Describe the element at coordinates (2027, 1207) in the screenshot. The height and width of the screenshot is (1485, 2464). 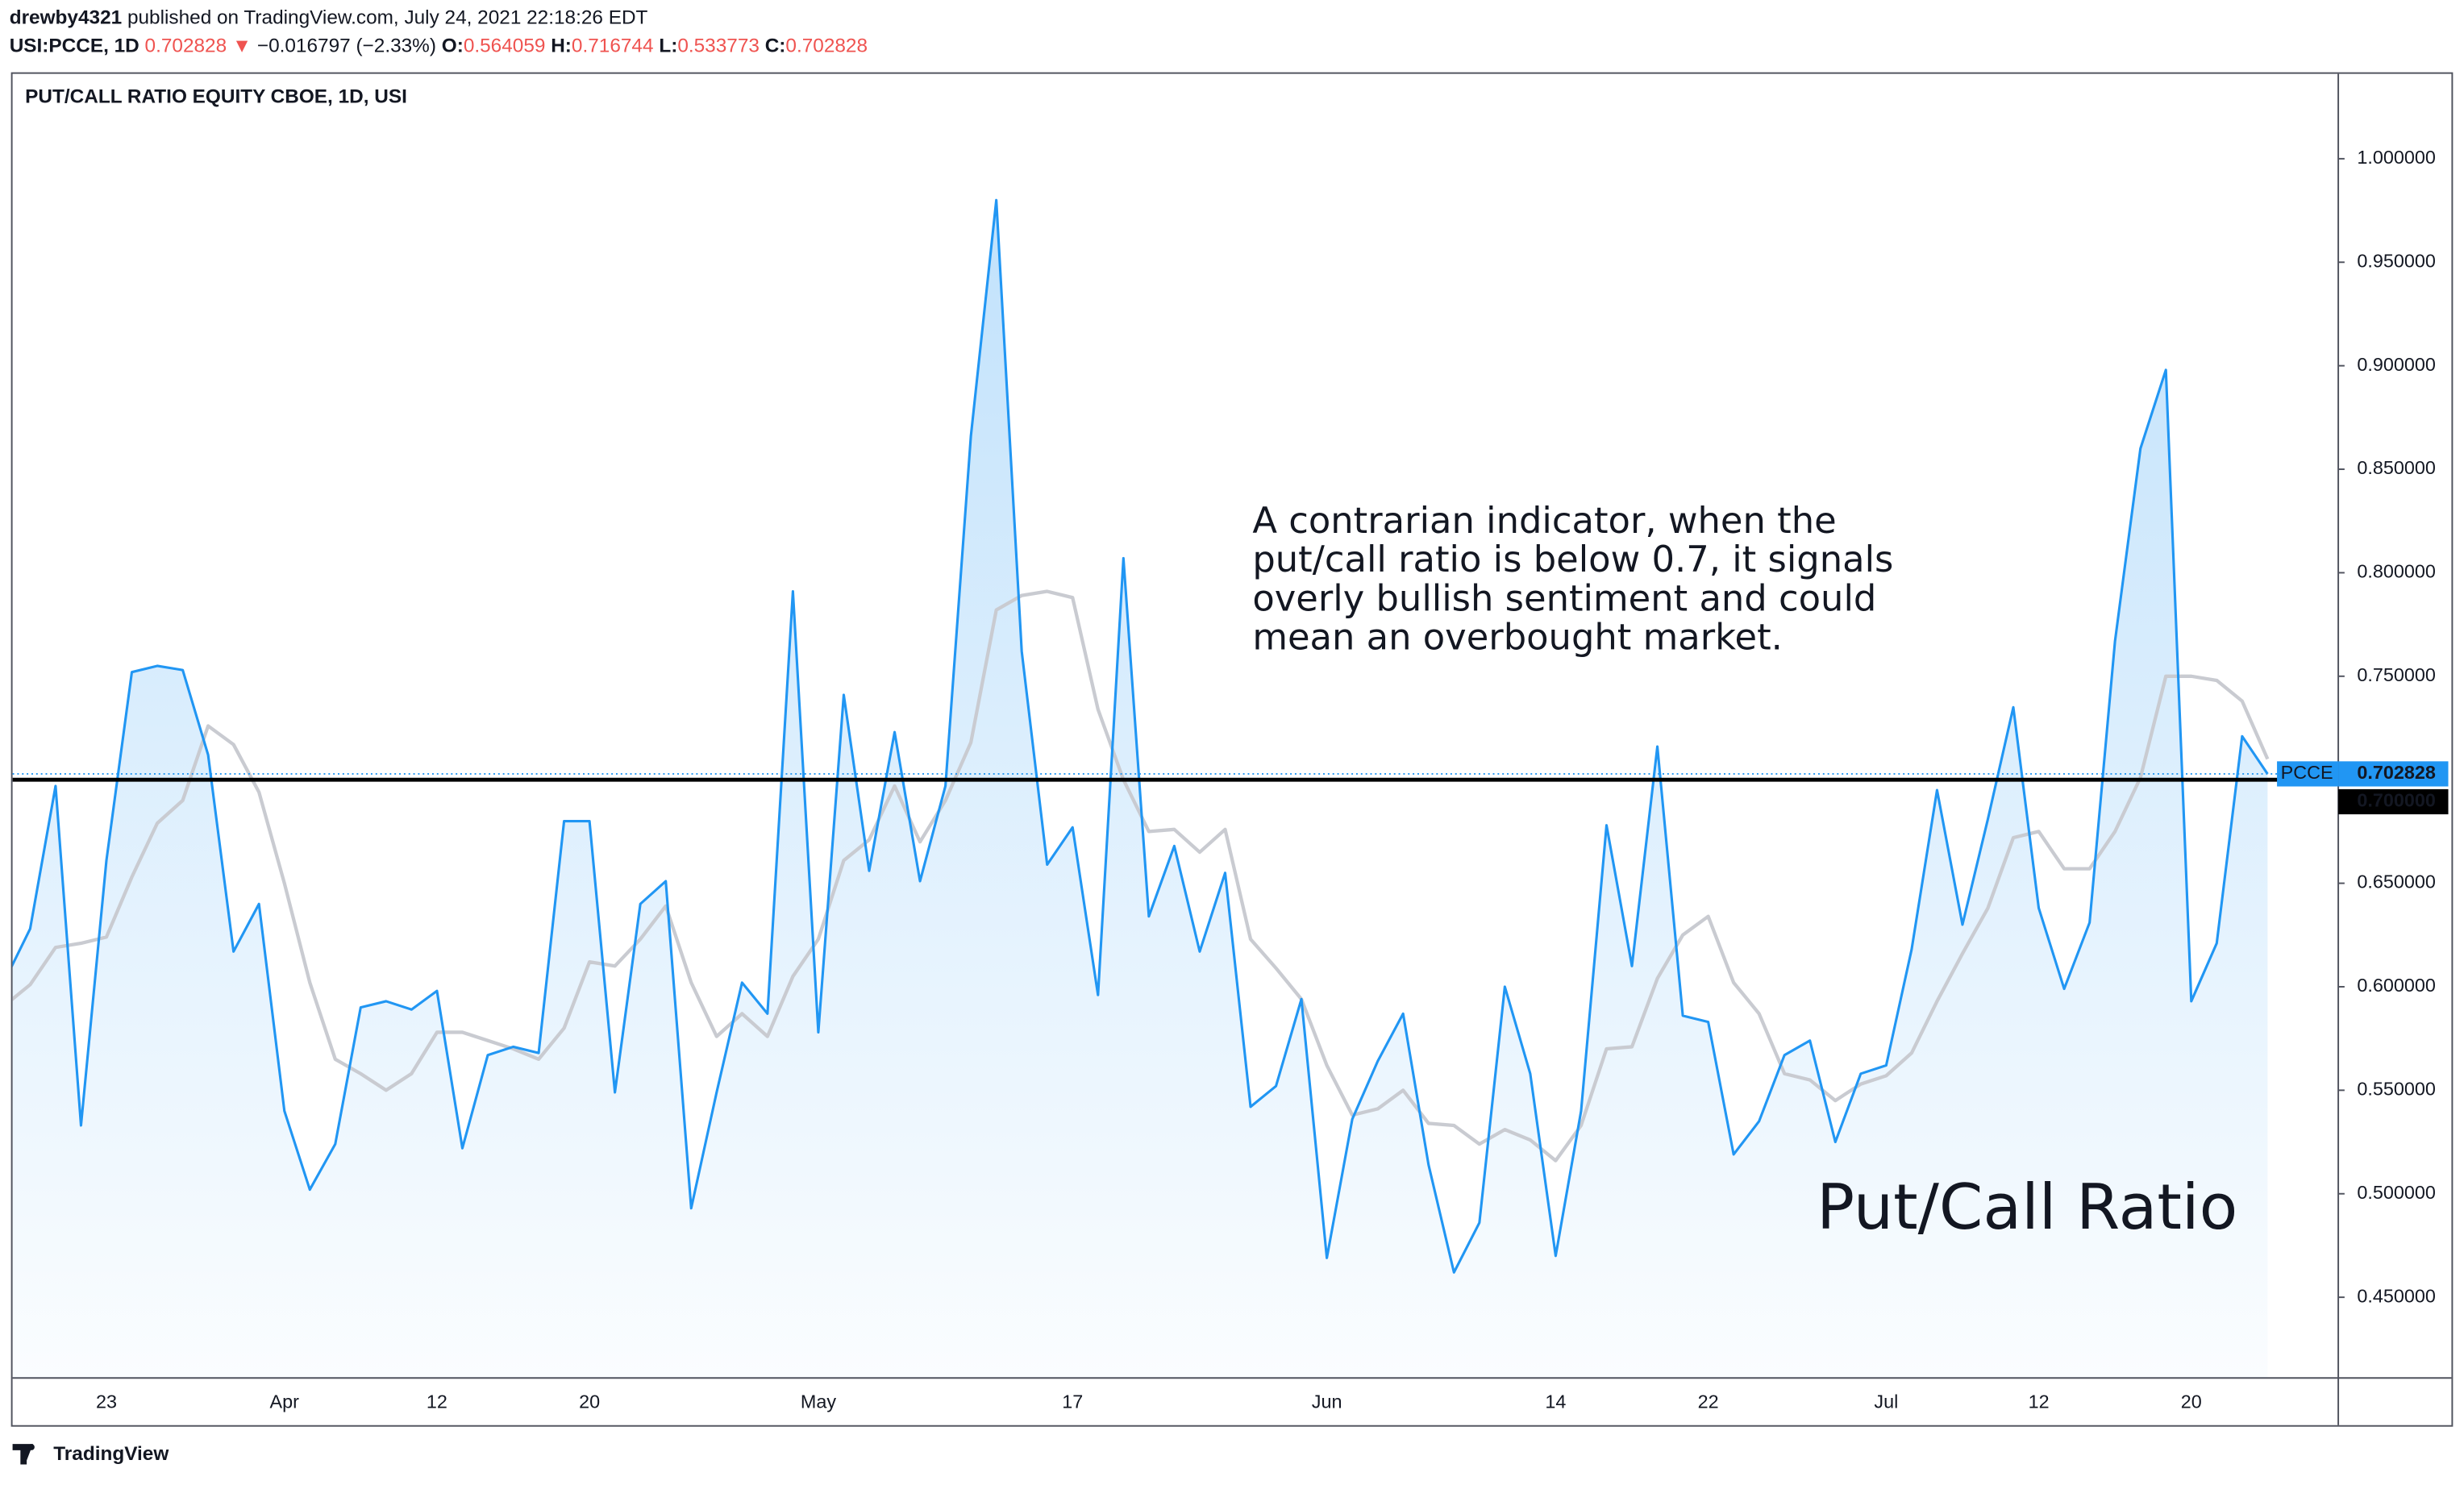
I see `big-label: Put/Call Ratio` at that location.